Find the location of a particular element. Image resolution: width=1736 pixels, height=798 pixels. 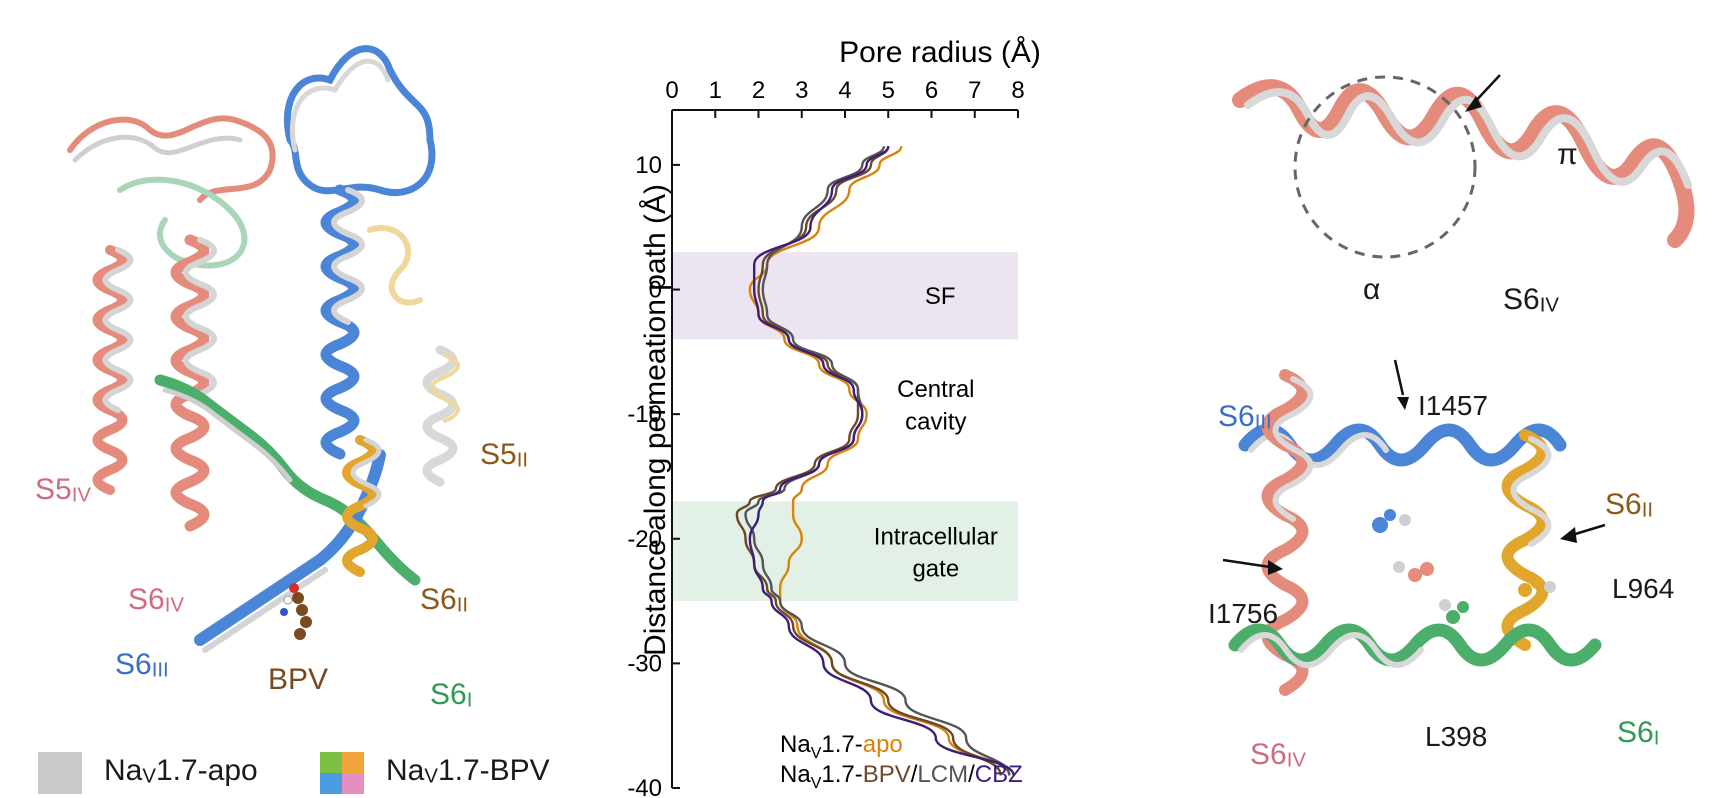

series-line-cbz is located at coordinates (881, 460).